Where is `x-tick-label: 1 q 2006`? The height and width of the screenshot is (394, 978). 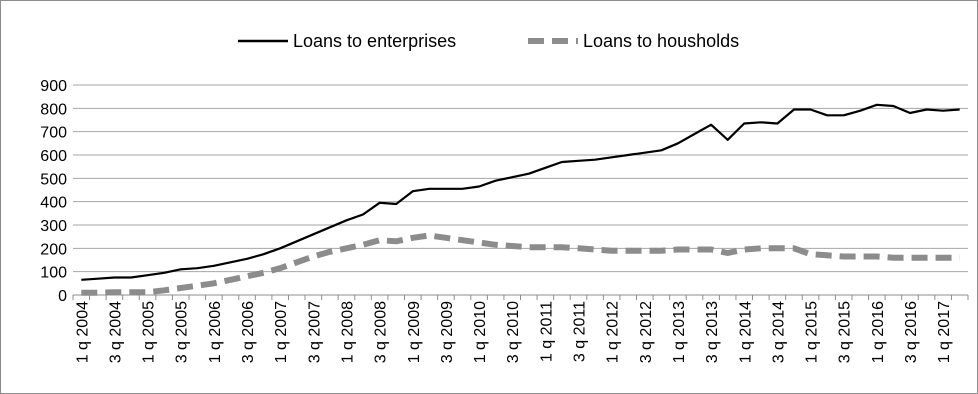
x-tick-label: 1 q 2006 is located at coordinates (215, 332).